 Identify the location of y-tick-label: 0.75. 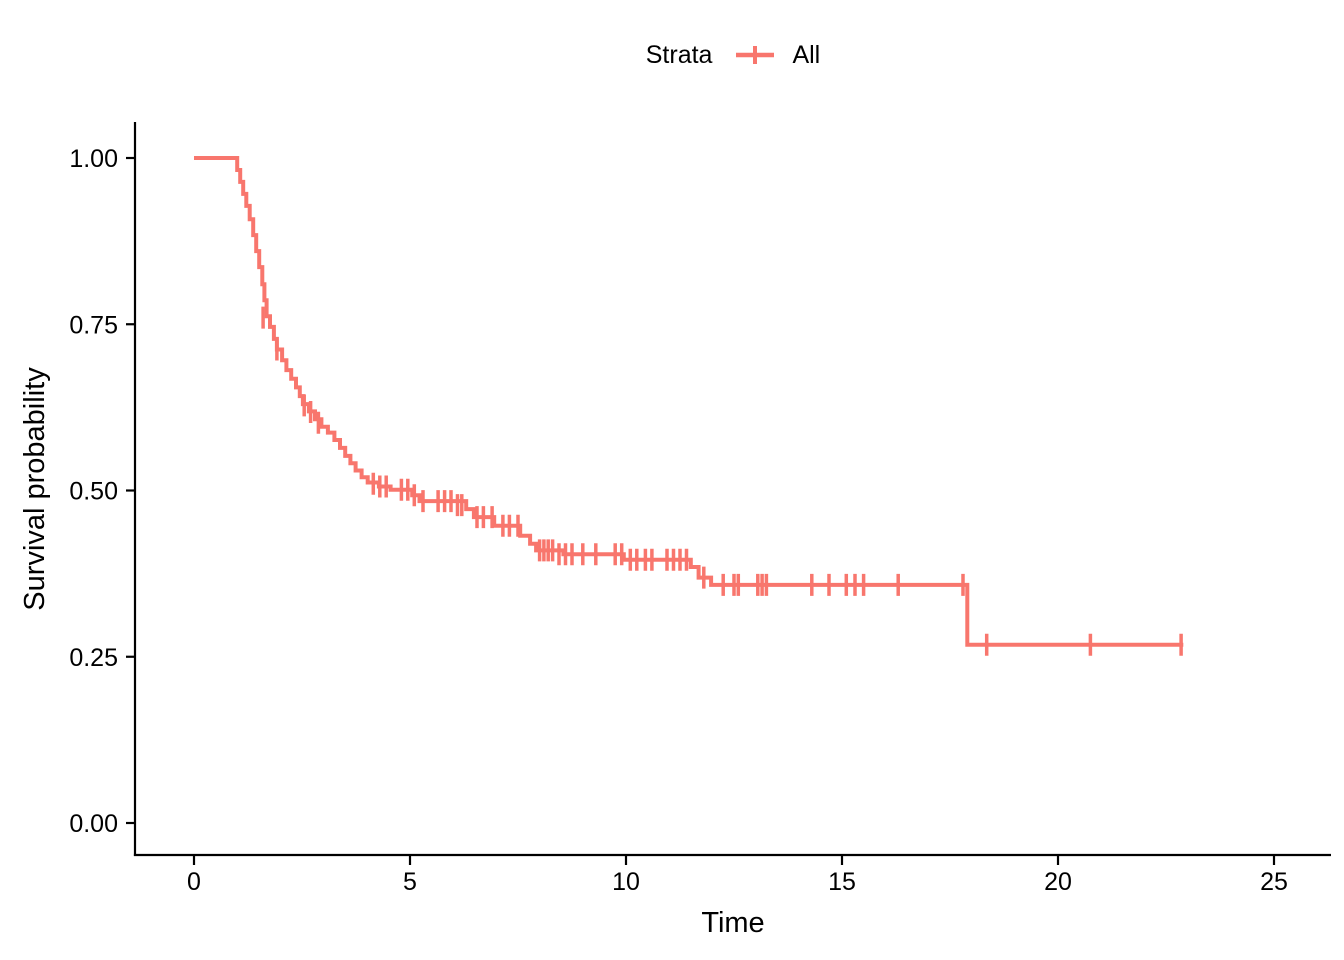
(93, 325).